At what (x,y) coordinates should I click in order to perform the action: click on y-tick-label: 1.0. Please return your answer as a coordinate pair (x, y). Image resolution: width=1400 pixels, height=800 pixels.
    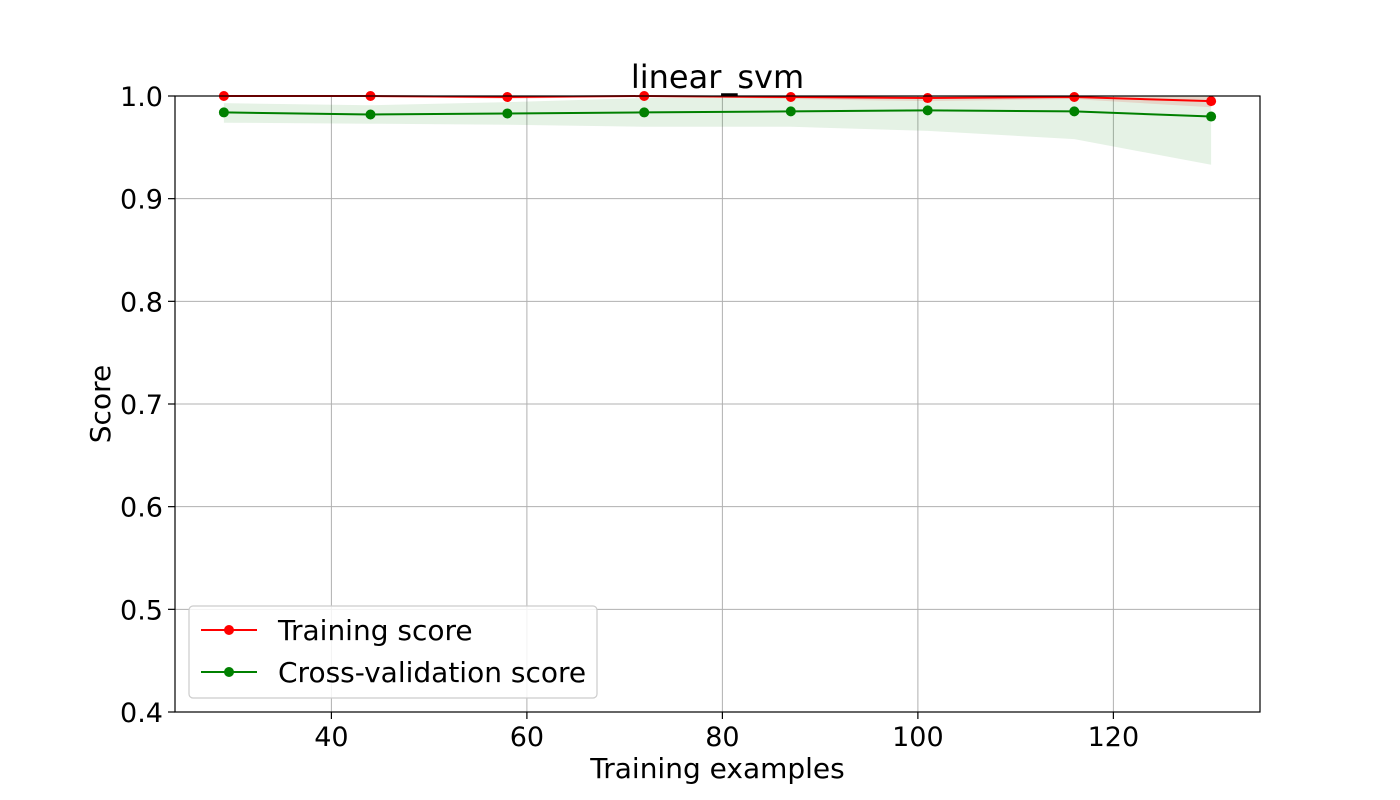
    Looking at the image, I should click on (141, 97).